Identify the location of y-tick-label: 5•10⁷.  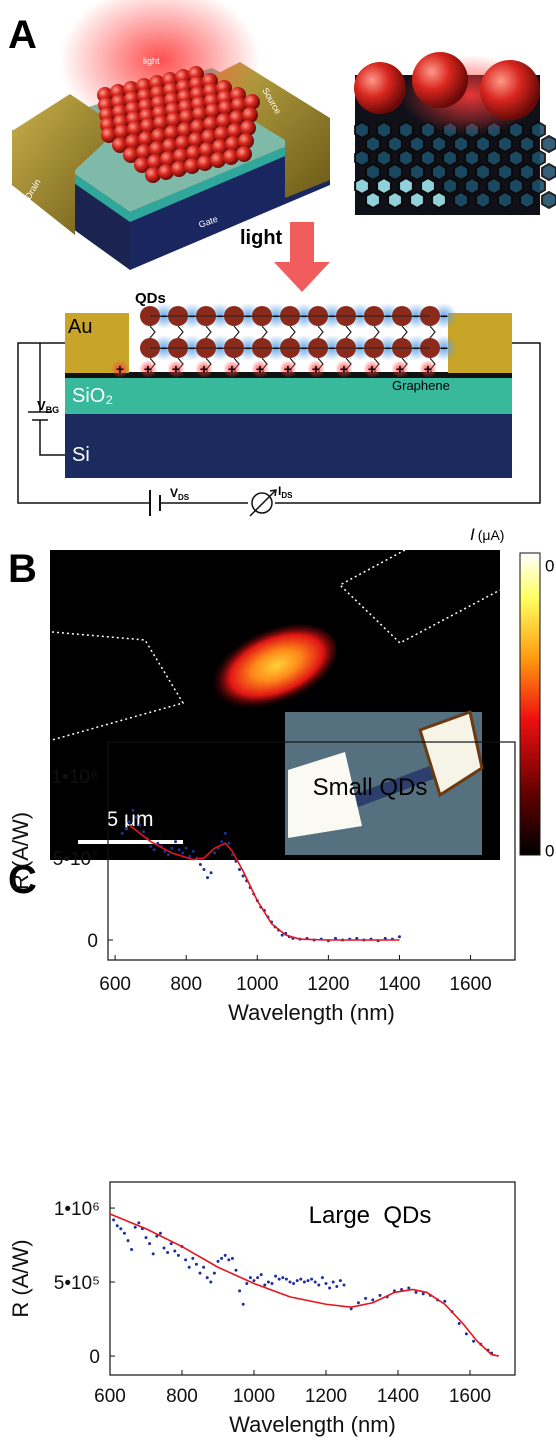
(75, 859).